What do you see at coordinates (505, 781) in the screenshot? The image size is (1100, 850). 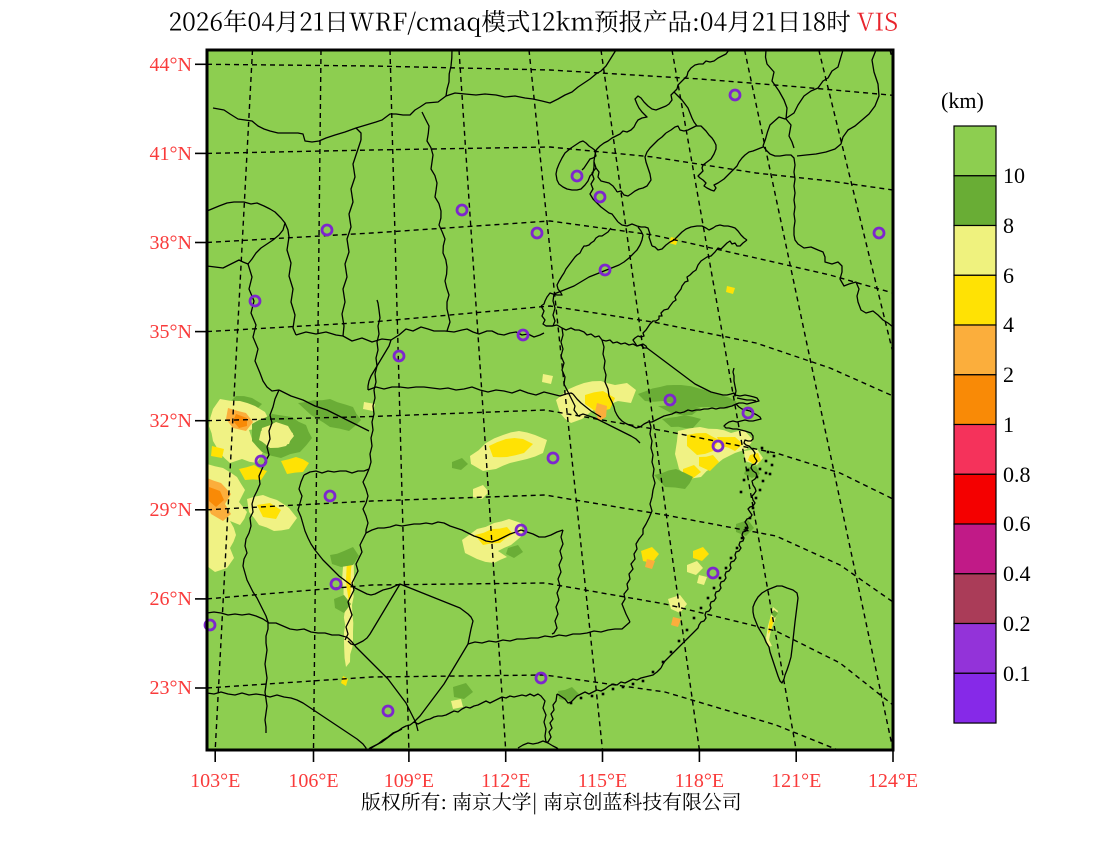 I see `svg-text: 112°E` at bounding box center [505, 781].